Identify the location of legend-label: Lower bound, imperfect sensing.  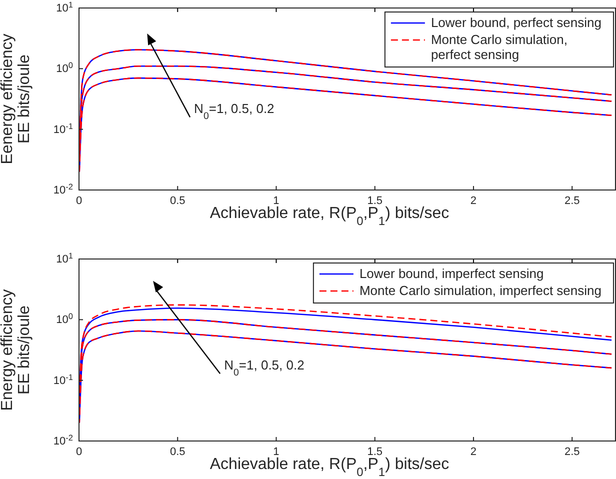
(451, 273).